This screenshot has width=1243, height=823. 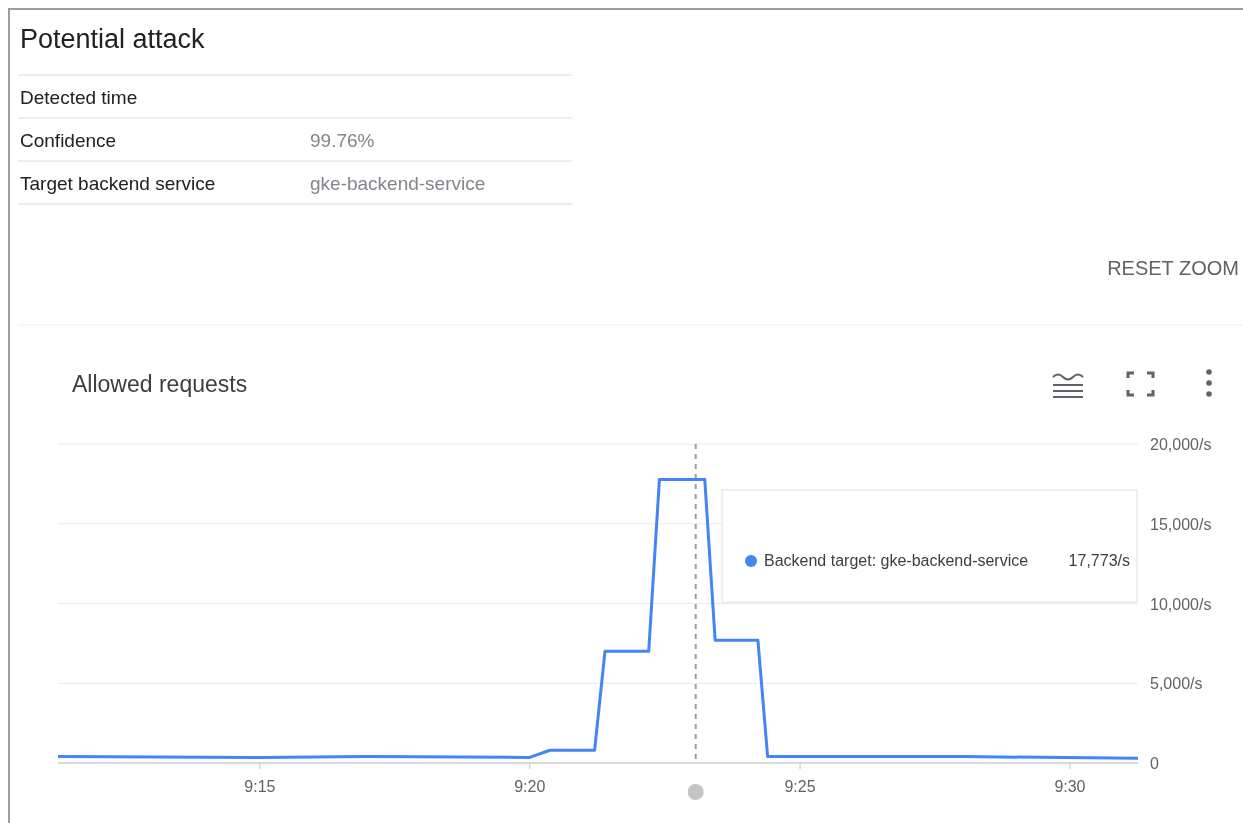 I want to click on y-tick-label: 15,000/s, so click(x=1181, y=524).